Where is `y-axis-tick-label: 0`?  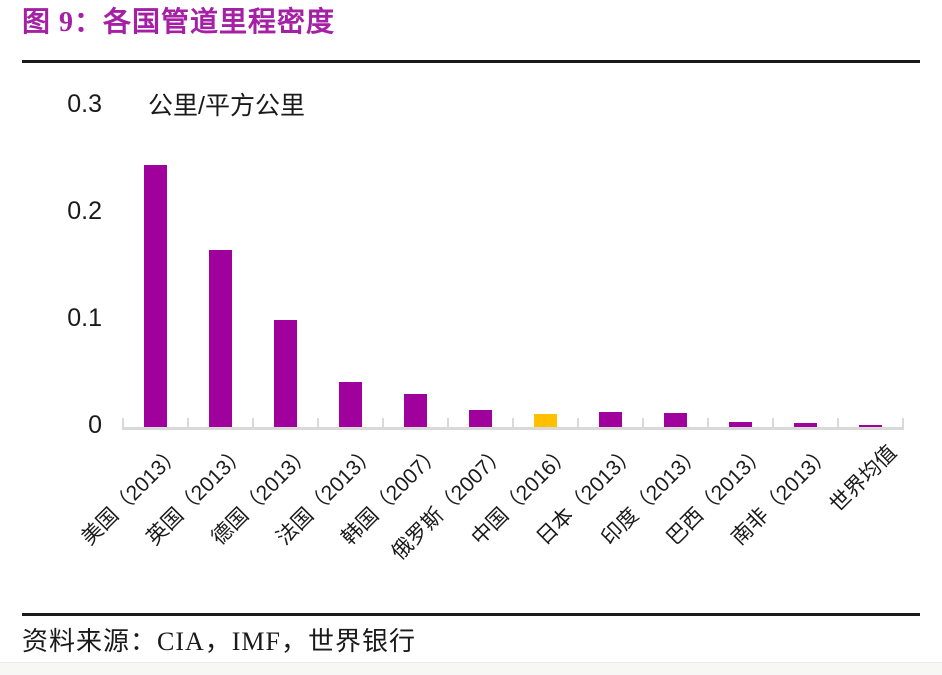
y-axis-tick-label: 0 is located at coordinates (95, 425).